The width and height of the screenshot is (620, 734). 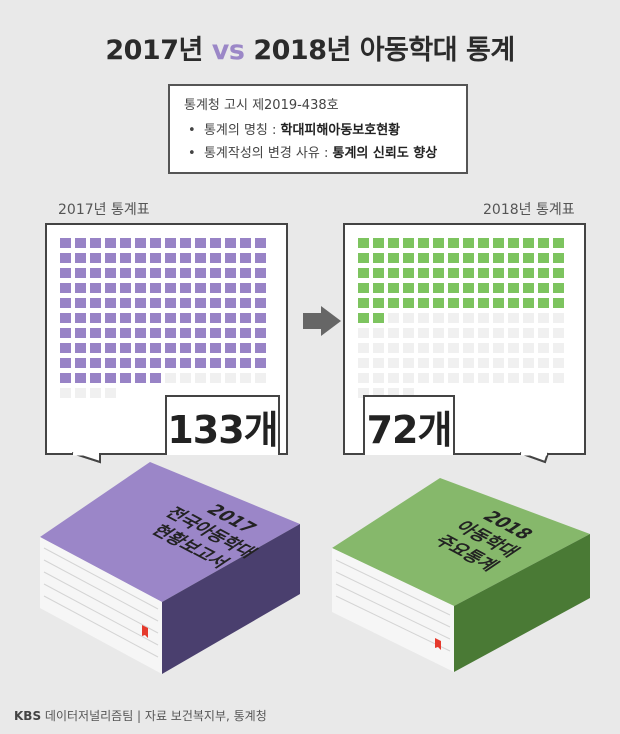 I want to click on notice-row-name: • 통계의 명칭 : 학대피해아동보호현황, so click(x=294, y=130).